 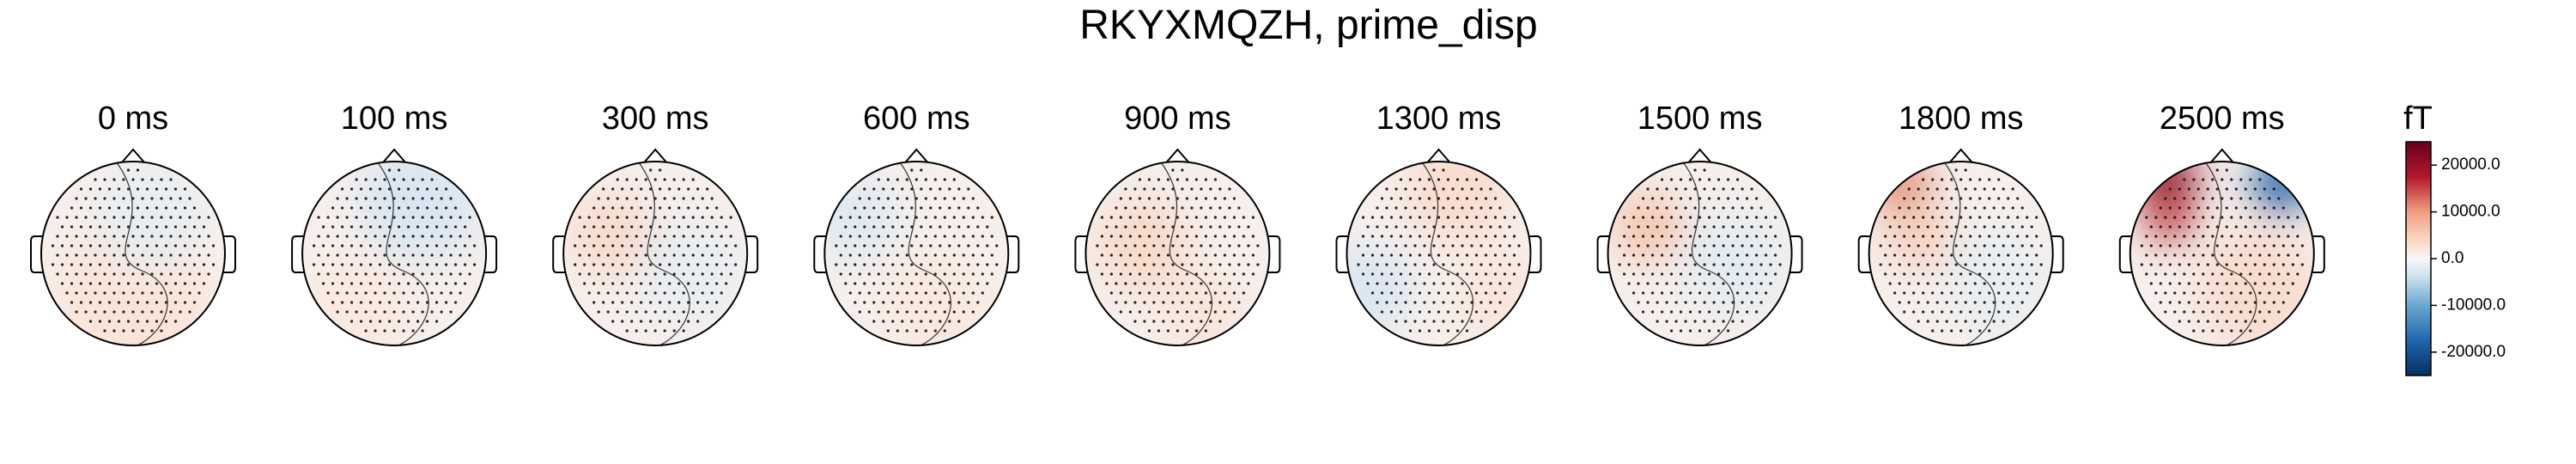 What do you see at coordinates (1274, 254) in the screenshot?
I see `head-ear` at bounding box center [1274, 254].